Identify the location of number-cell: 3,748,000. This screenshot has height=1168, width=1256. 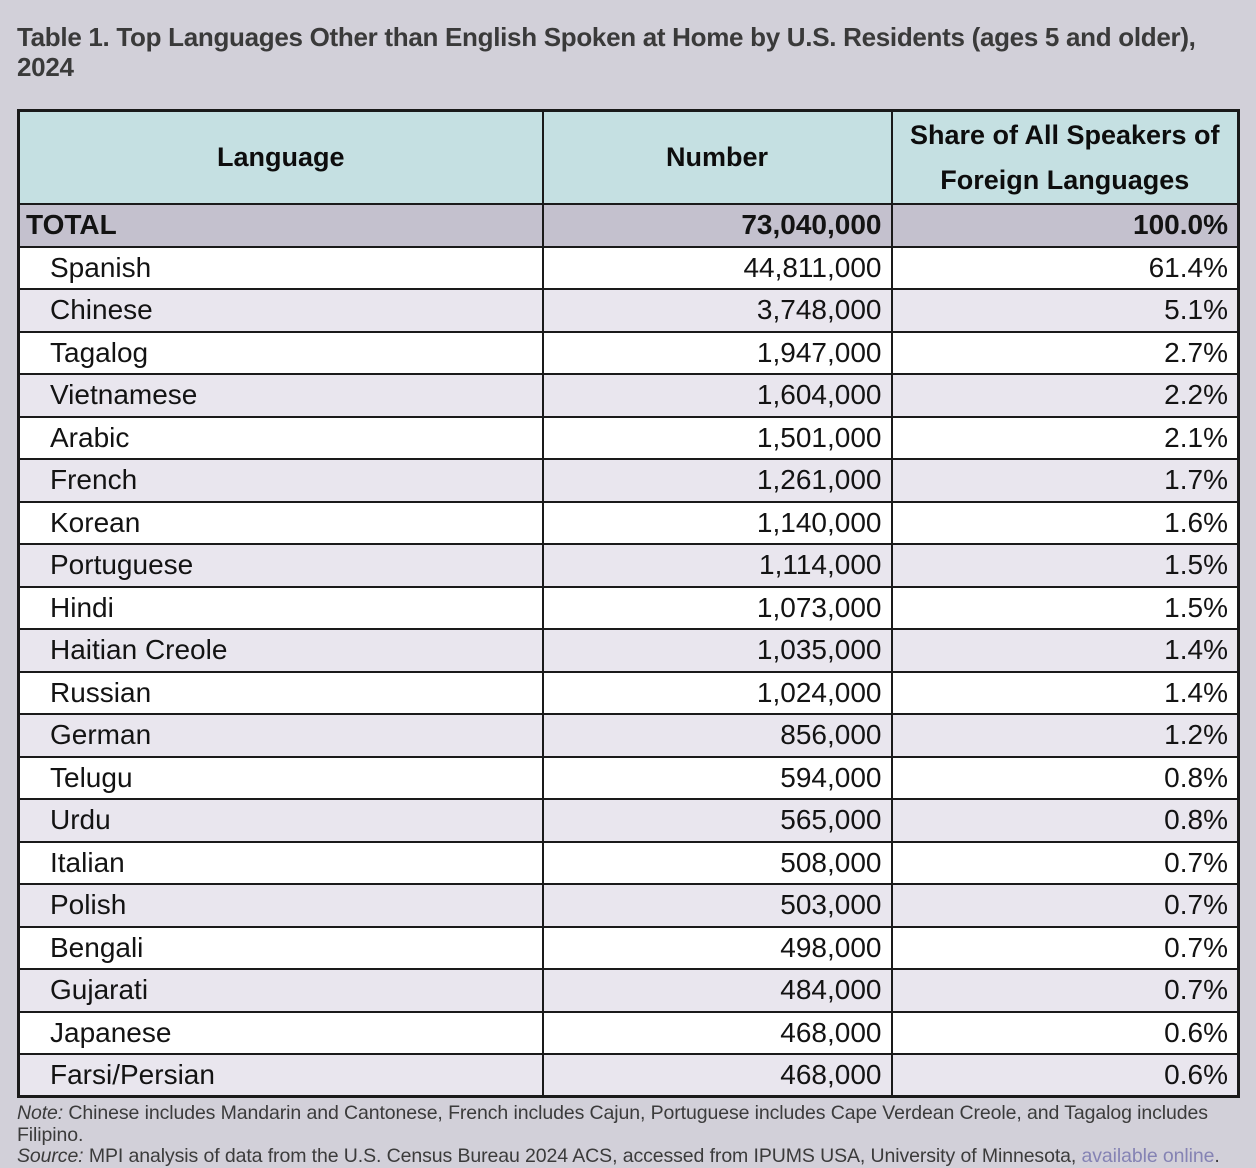
(717, 310).